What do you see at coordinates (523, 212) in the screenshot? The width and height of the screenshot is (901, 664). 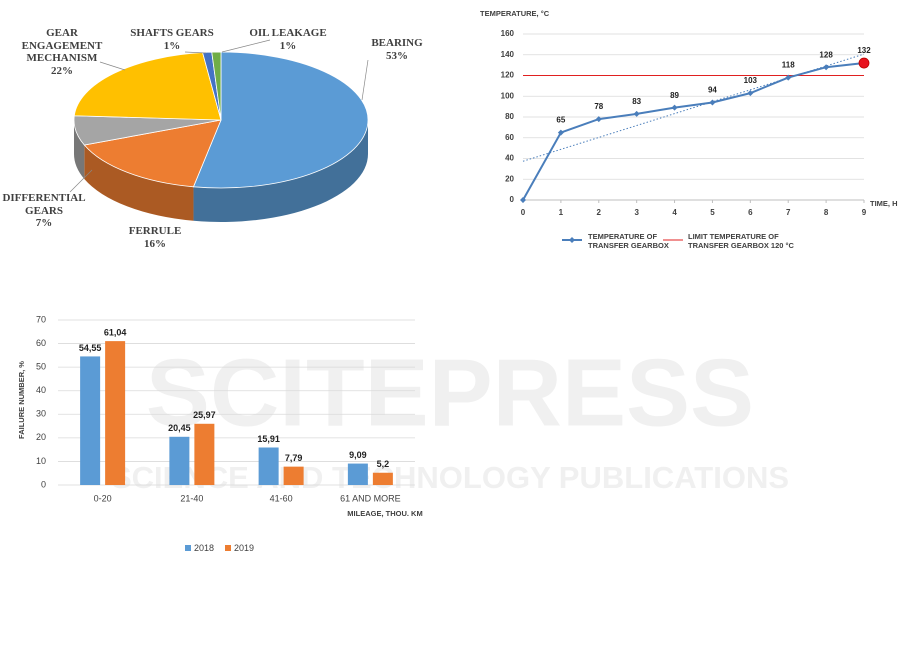 I see `x-tick-label: 0` at bounding box center [523, 212].